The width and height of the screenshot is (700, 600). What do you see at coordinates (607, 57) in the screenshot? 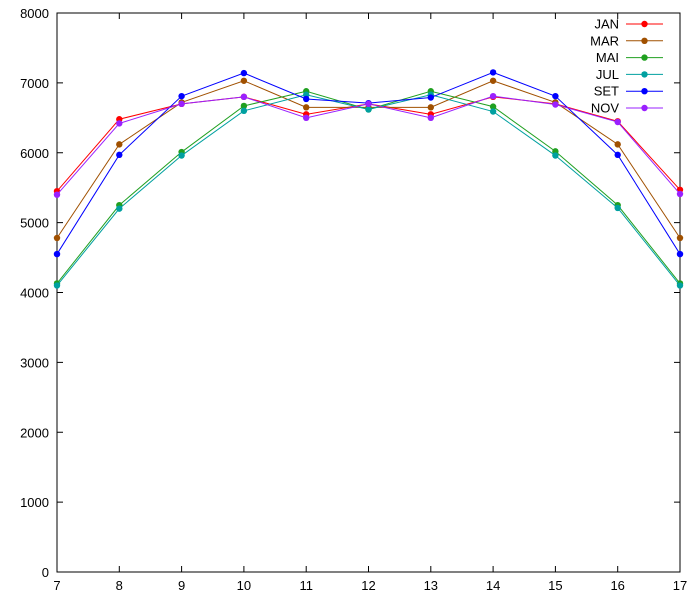
I see `legend-label: MAI` at bounding box center [607, 57].